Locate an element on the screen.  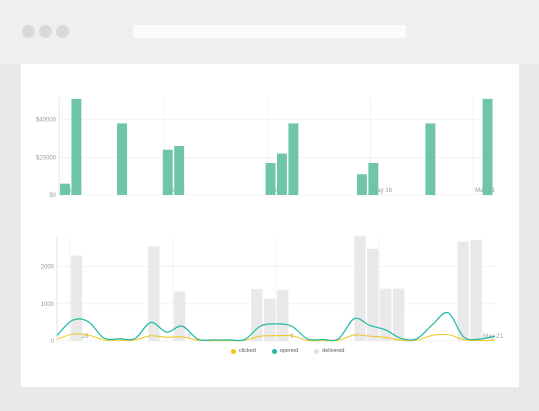
y-tick-label: 0 is located at coordinates (53, 342).